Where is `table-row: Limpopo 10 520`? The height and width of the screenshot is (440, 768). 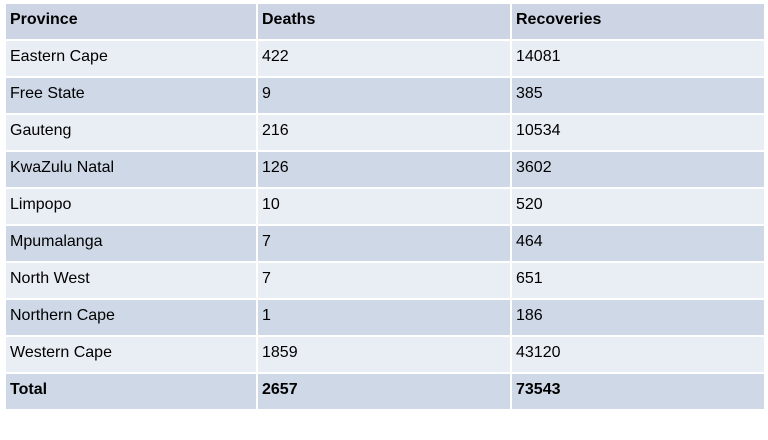 table-row: Limpopo 10 520 is located at coordinates (385, 206).